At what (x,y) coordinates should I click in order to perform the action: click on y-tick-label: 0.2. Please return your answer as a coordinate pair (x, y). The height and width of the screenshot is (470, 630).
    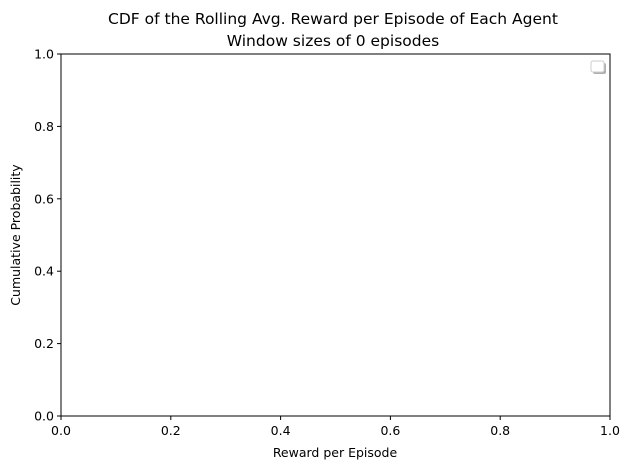
    Looking at the image, I should click on (44, 343).